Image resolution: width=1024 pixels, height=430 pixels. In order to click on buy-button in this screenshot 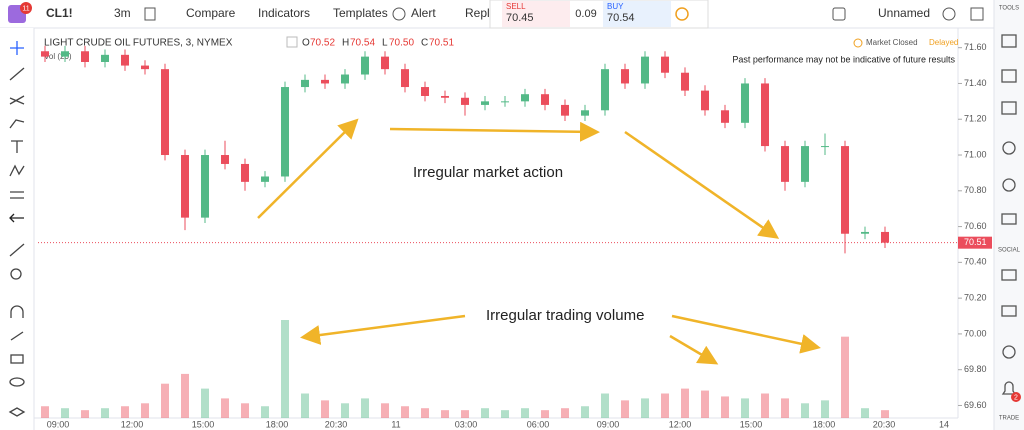, I will do `click(637, 14)`.